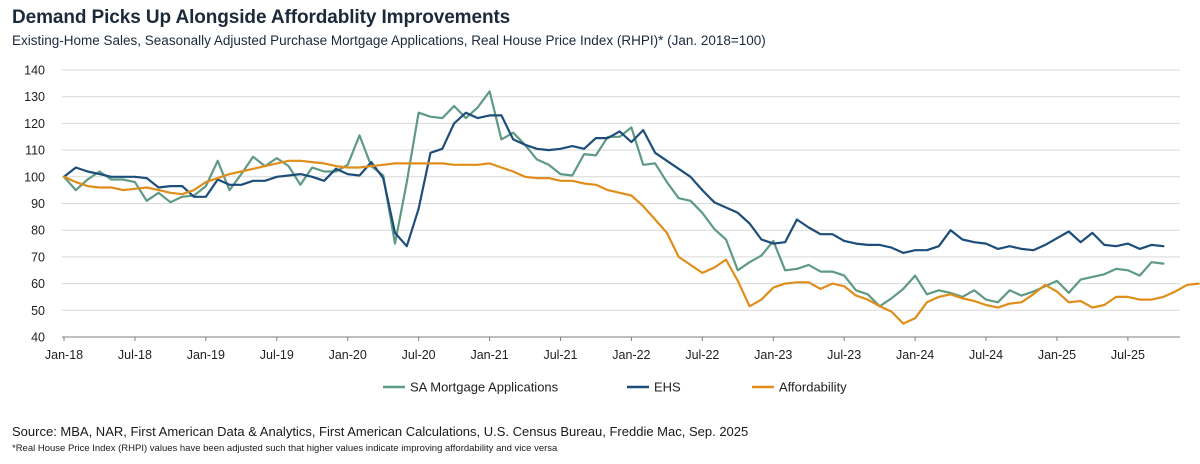 The height and width of the screenshot is (464, 1200). What do you see at coordinates (34, 177) in the screenshot?
I see `y-tick-label: 100` at bounding box center [34, 177].